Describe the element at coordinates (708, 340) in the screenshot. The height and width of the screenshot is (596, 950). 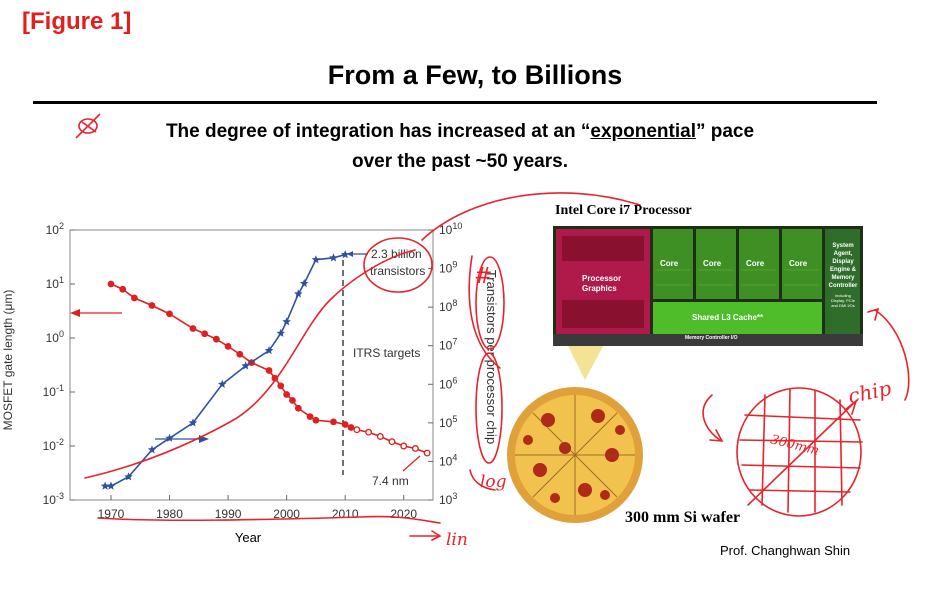
I see `die-memory-io` at that location.